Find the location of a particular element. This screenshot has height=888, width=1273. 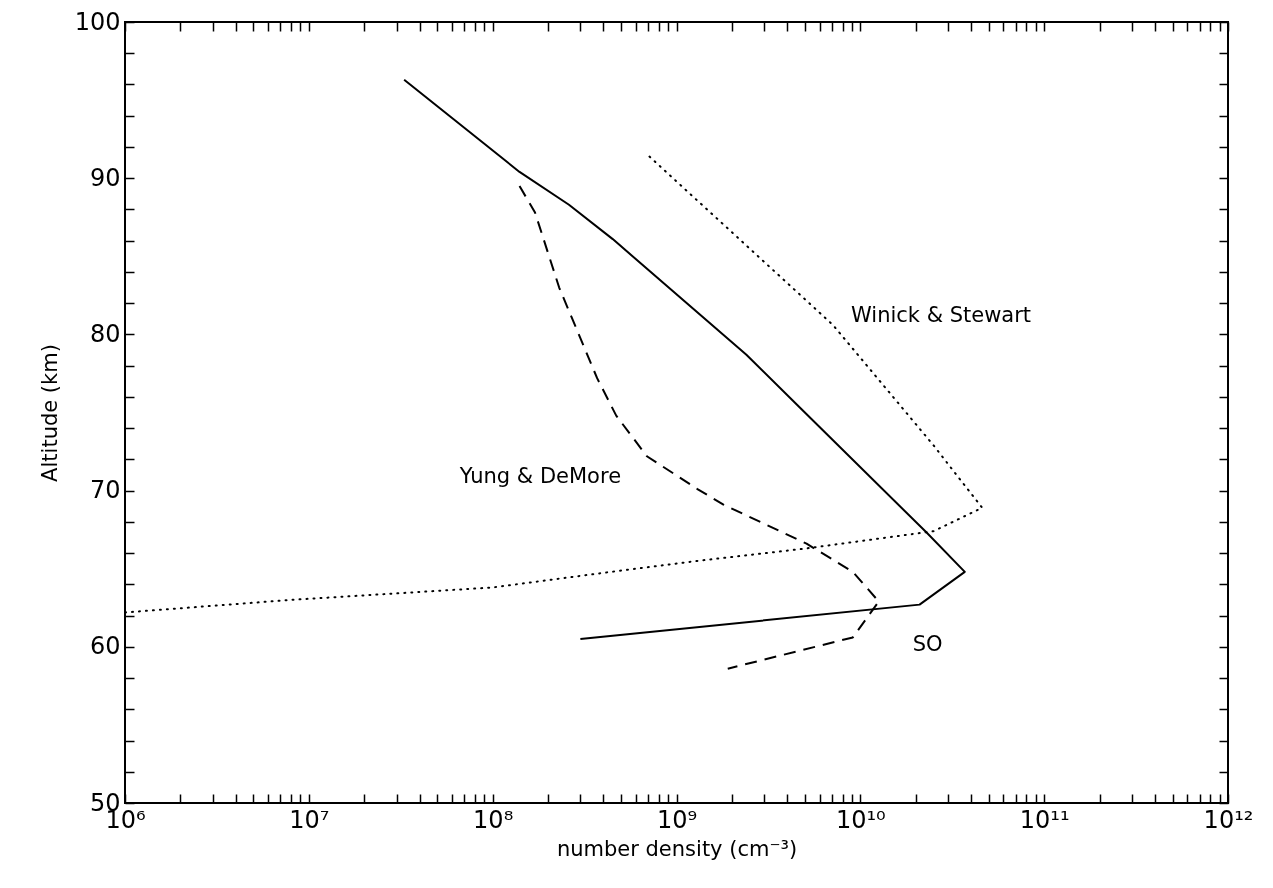

y-tick-label: 70 is located at coordinates (105, 490).